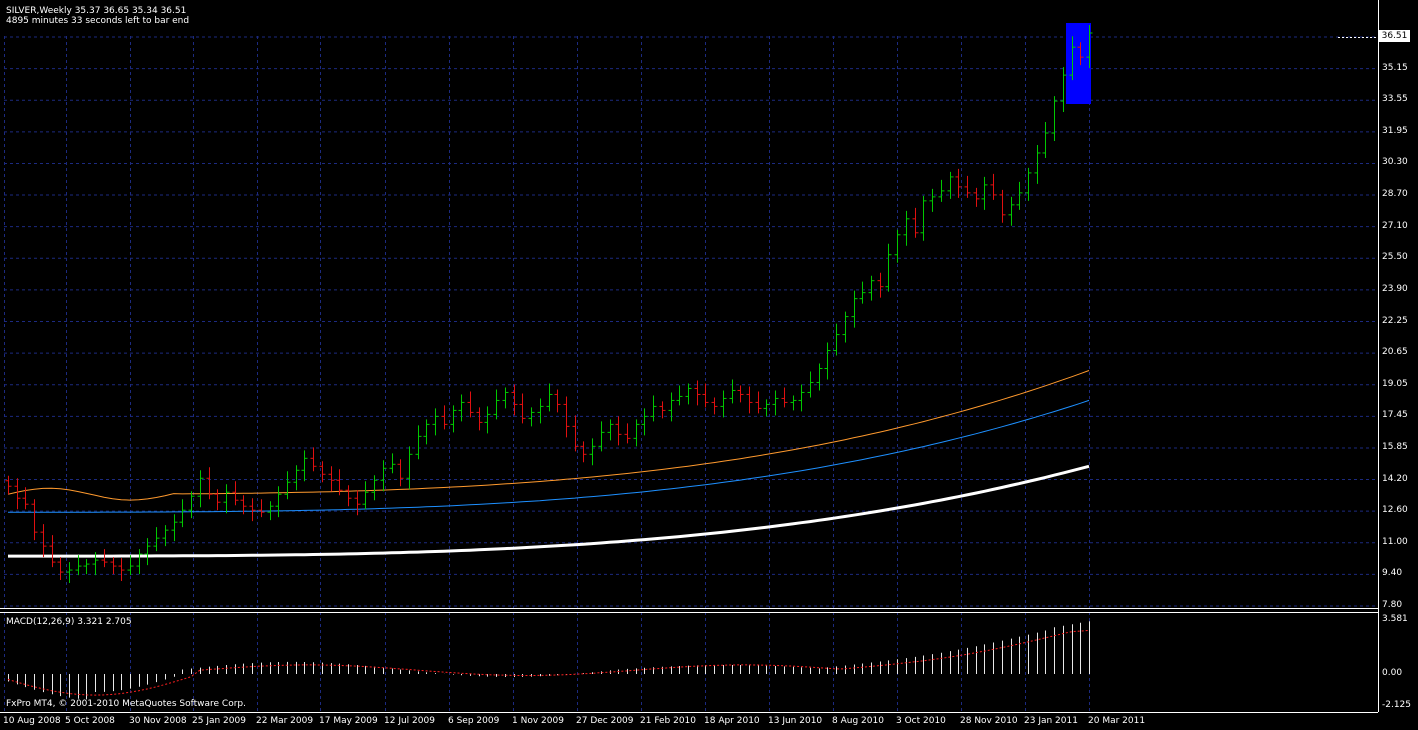 This screenshot has width=1418, height=730. Describe the element at coordinates (1395, 130) in the screenshot. I see `price-tick: 31.95` at that location.